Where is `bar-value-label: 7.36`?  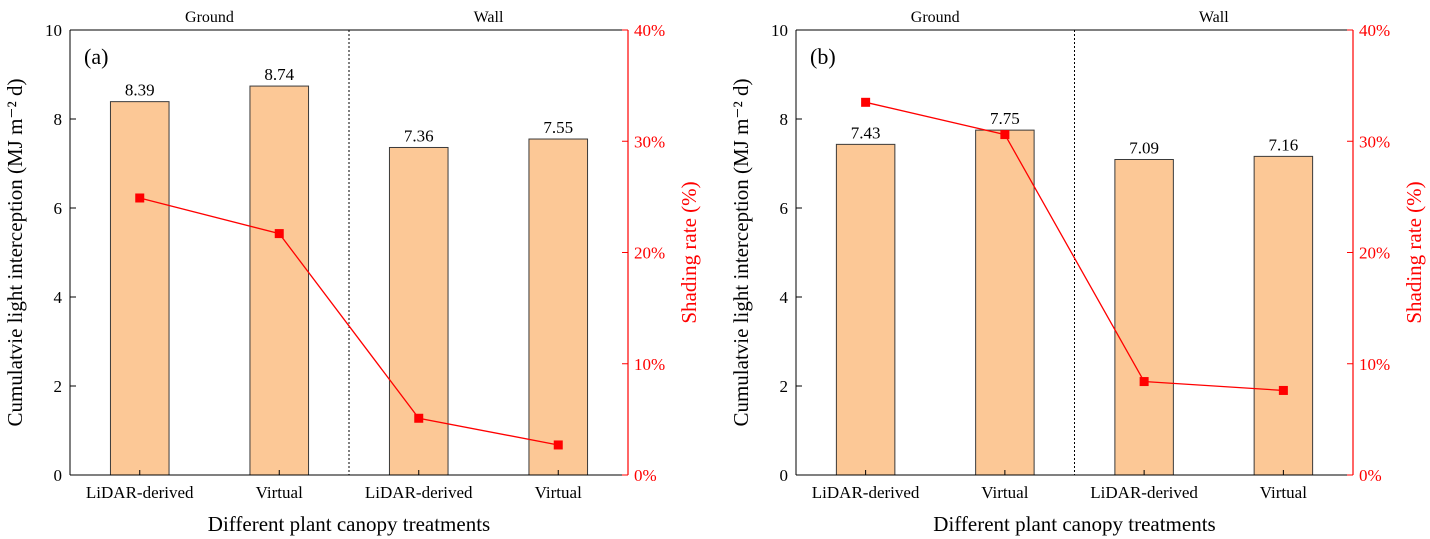 bar-value-label: 7.36 is located at coordinates (419, 135).